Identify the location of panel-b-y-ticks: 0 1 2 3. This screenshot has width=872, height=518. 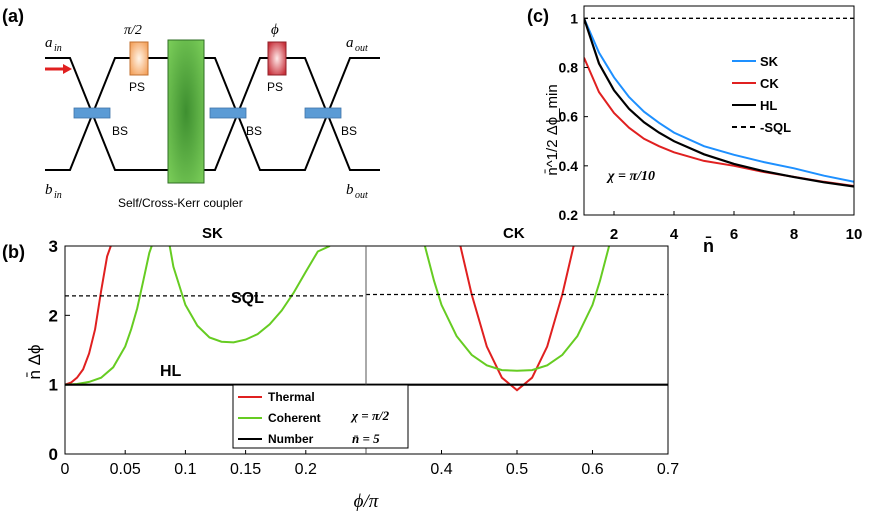
(59, 350).